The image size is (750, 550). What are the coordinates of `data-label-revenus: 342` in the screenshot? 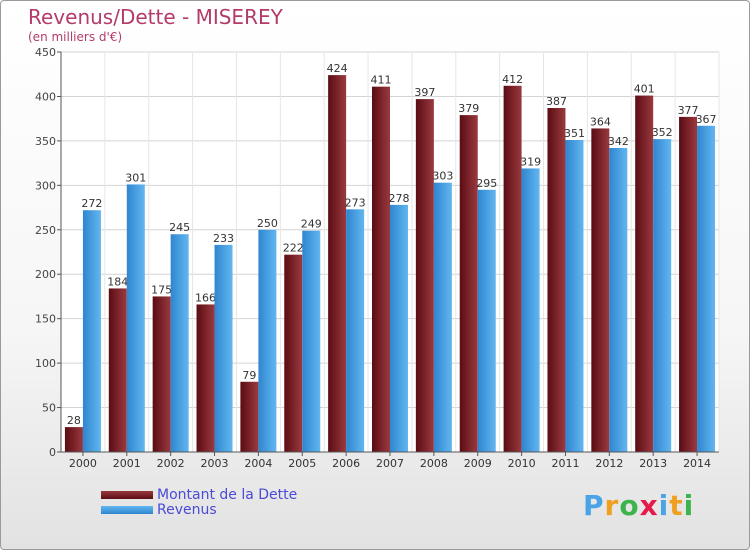 It's located at (618, 141).